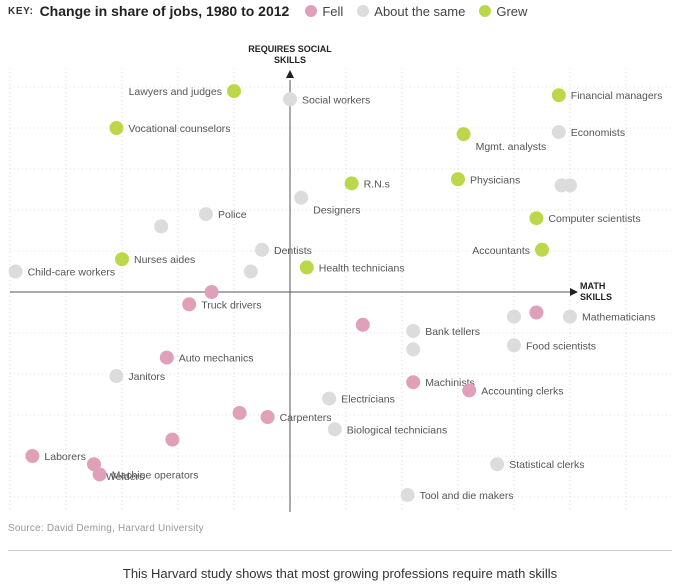 The image size is (680, 584). What do you see at coordinates (179, 129) in the screenshot?
I see `point-label-vocational-counselors: Vocational counselors` at bounding box center [179, 129].